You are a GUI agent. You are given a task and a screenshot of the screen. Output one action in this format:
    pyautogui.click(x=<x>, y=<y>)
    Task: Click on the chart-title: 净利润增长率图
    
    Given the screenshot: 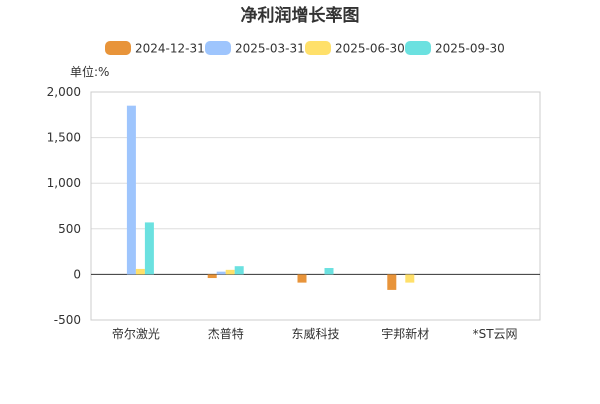 What is the action you would take?
    pyautogui.click(x=300, y=15)
    